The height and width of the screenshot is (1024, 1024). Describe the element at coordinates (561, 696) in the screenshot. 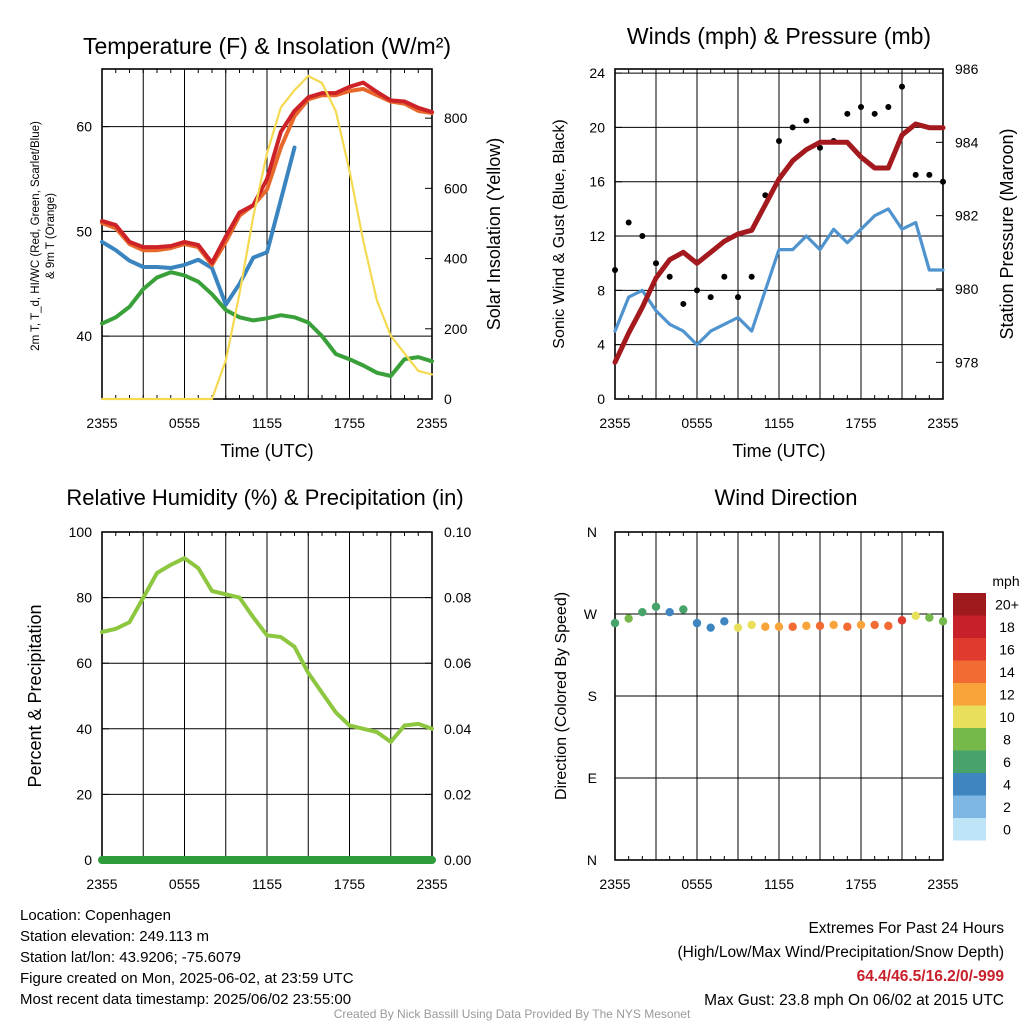

I see `y-axis-label: Direction (Colored By Speed)` at that location.